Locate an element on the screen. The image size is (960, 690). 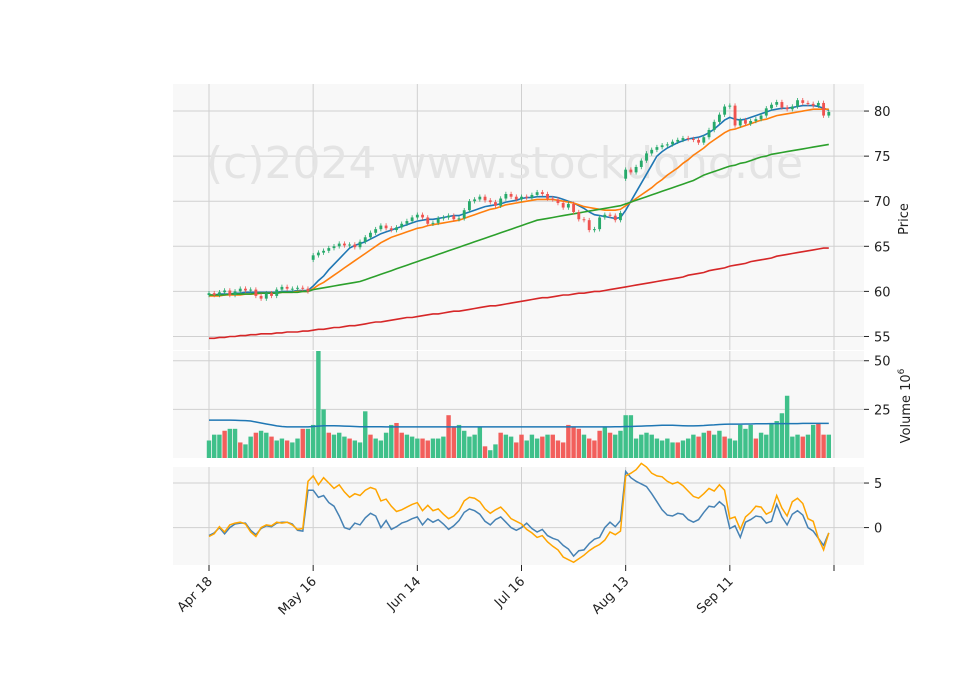
indicator-panel is located at coordinates (518, 516).